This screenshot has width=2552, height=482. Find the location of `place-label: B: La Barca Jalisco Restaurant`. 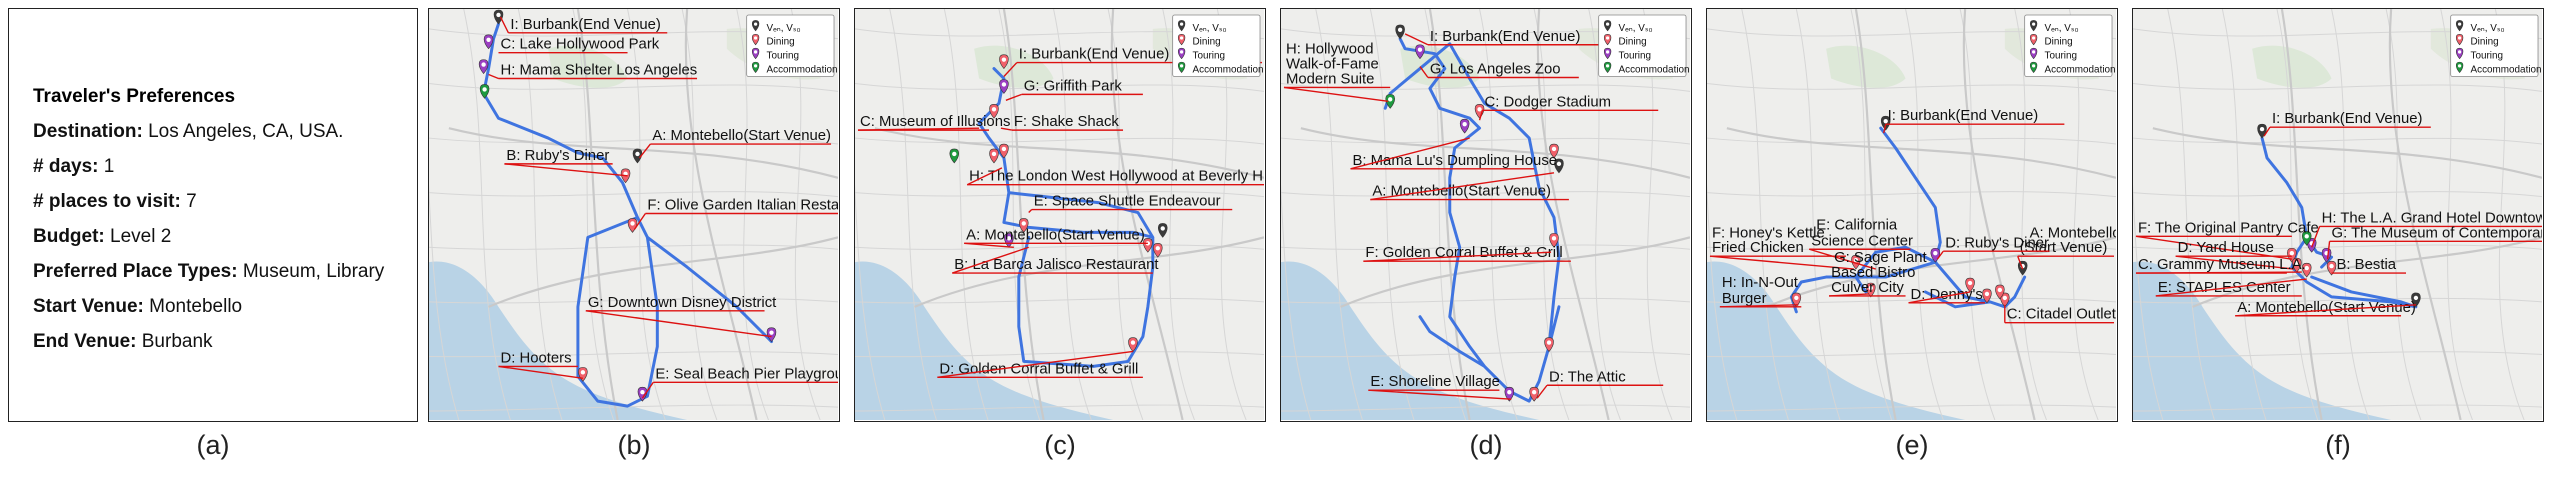

place-label: B: La Barca Jalisco Restaurant is located at coordinates (1056, 265).